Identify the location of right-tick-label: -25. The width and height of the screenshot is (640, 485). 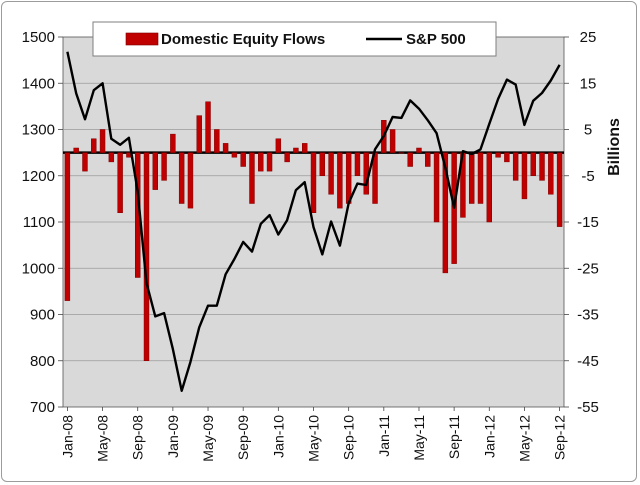
(588, 268).